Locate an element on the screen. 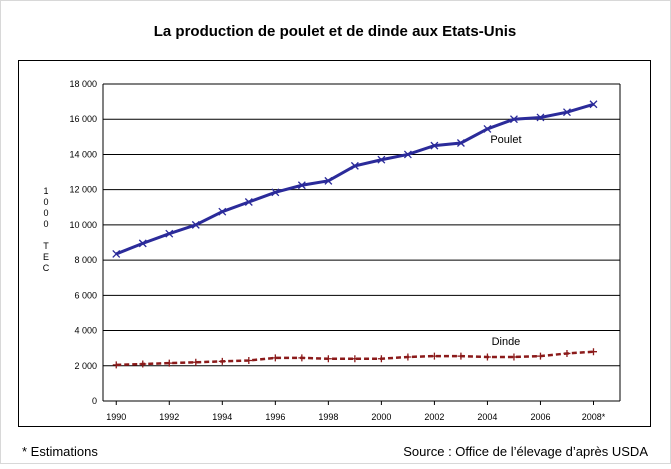 The width and height of the screenshot is (671, 469). y-tick-label: 12 000 is located at coordinates (83, 190).